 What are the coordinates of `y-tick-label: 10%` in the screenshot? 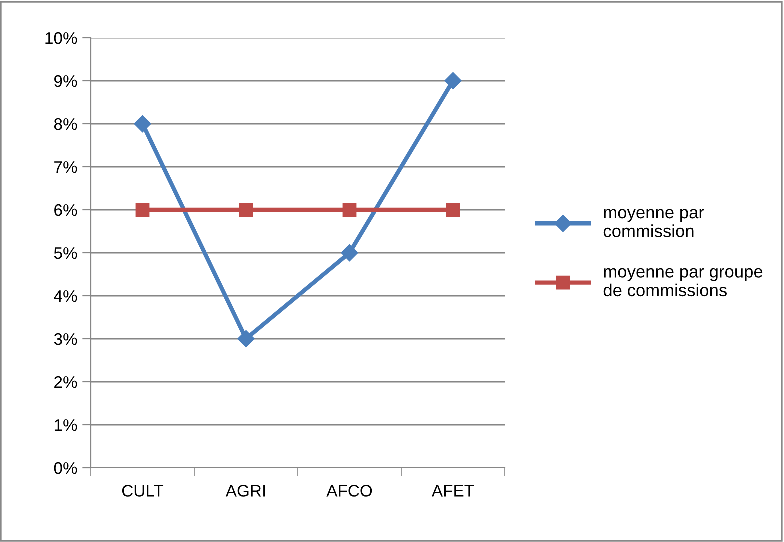 It's located at (62, 38).